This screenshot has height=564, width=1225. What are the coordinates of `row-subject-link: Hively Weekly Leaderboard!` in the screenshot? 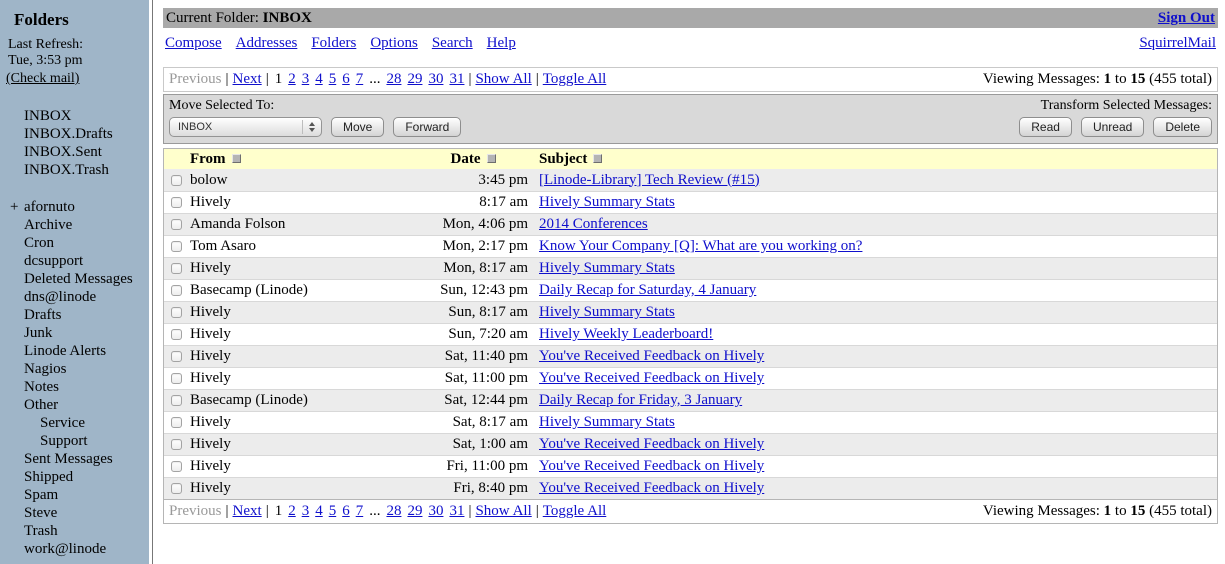 It's located at (626, 334).